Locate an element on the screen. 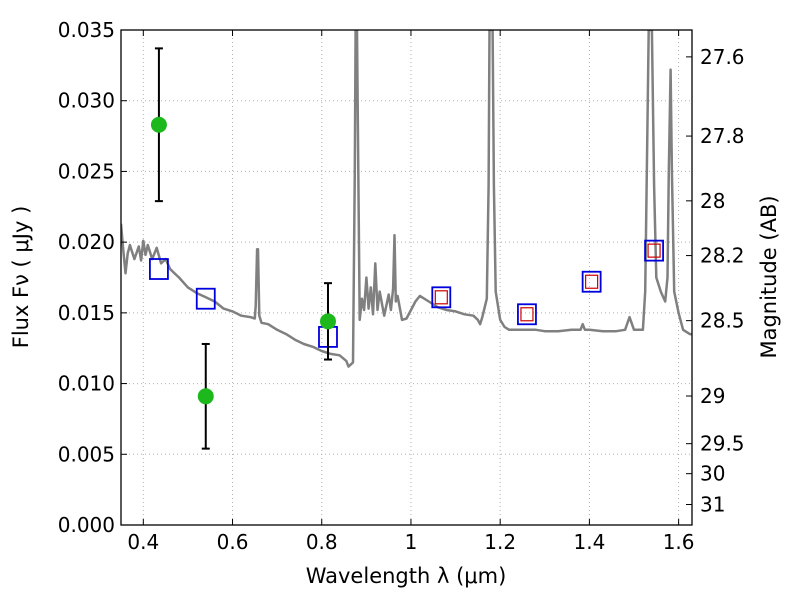 This screenshot has height=600, width=800. y-axis-right: 27.6 27.8 28 28.2 28.5 29 29.5 30 31 is located at coordinates (715, 280).